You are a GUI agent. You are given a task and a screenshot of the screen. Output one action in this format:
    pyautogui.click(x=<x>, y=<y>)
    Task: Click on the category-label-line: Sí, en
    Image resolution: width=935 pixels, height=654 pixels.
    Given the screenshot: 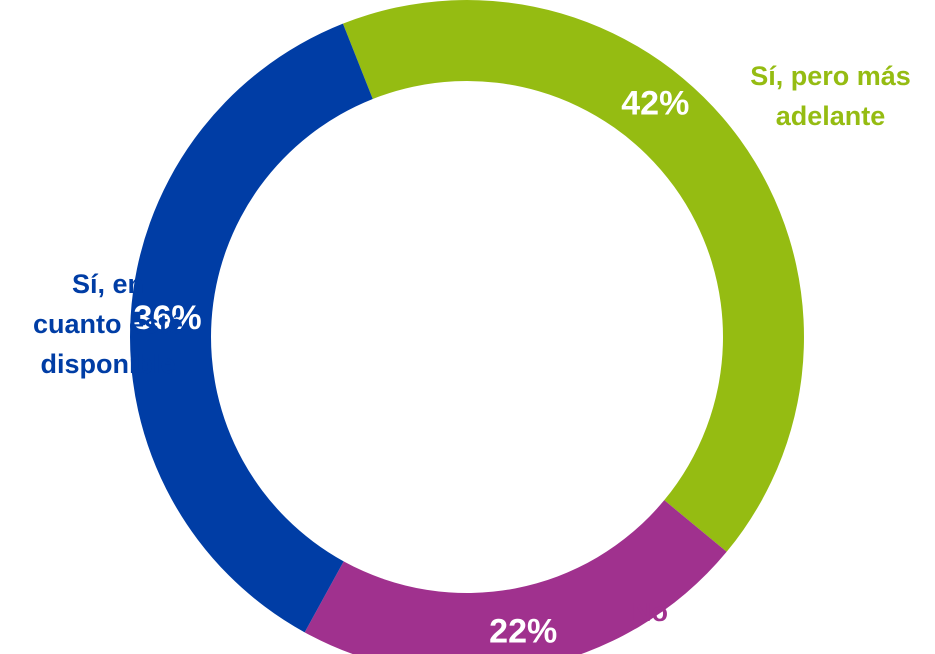 What is the action you would take?
    pyautogui.click(x=108, y=284)
    